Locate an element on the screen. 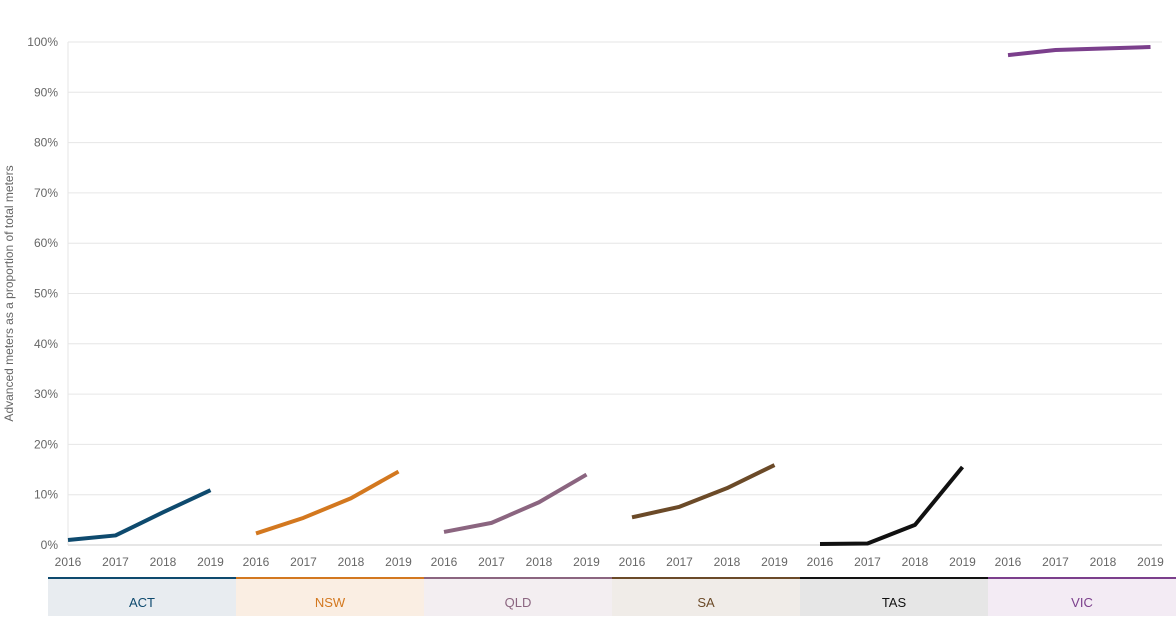 The height and width of the screenshot is (632, 1176). series-line-qld is located at coordinates (515, 503).